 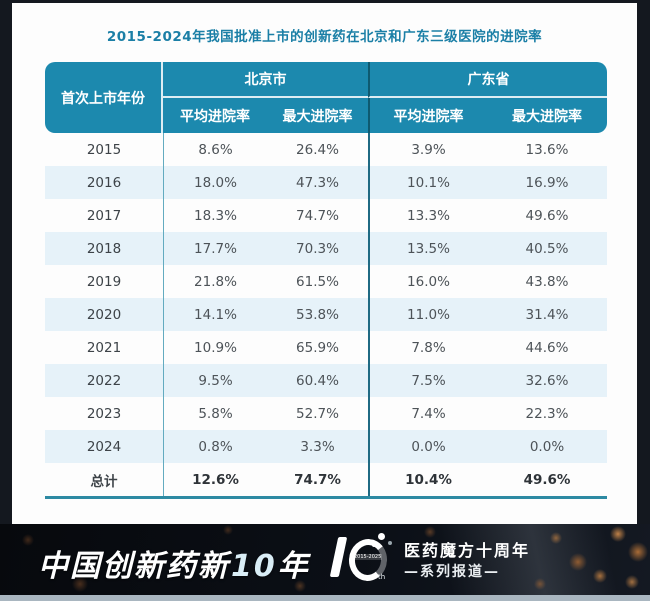 What do you see at coordinates (467, 550) in the screenshot?
I see `brand-line1: 医药魔方十周年` at bounding box center [467, 550].